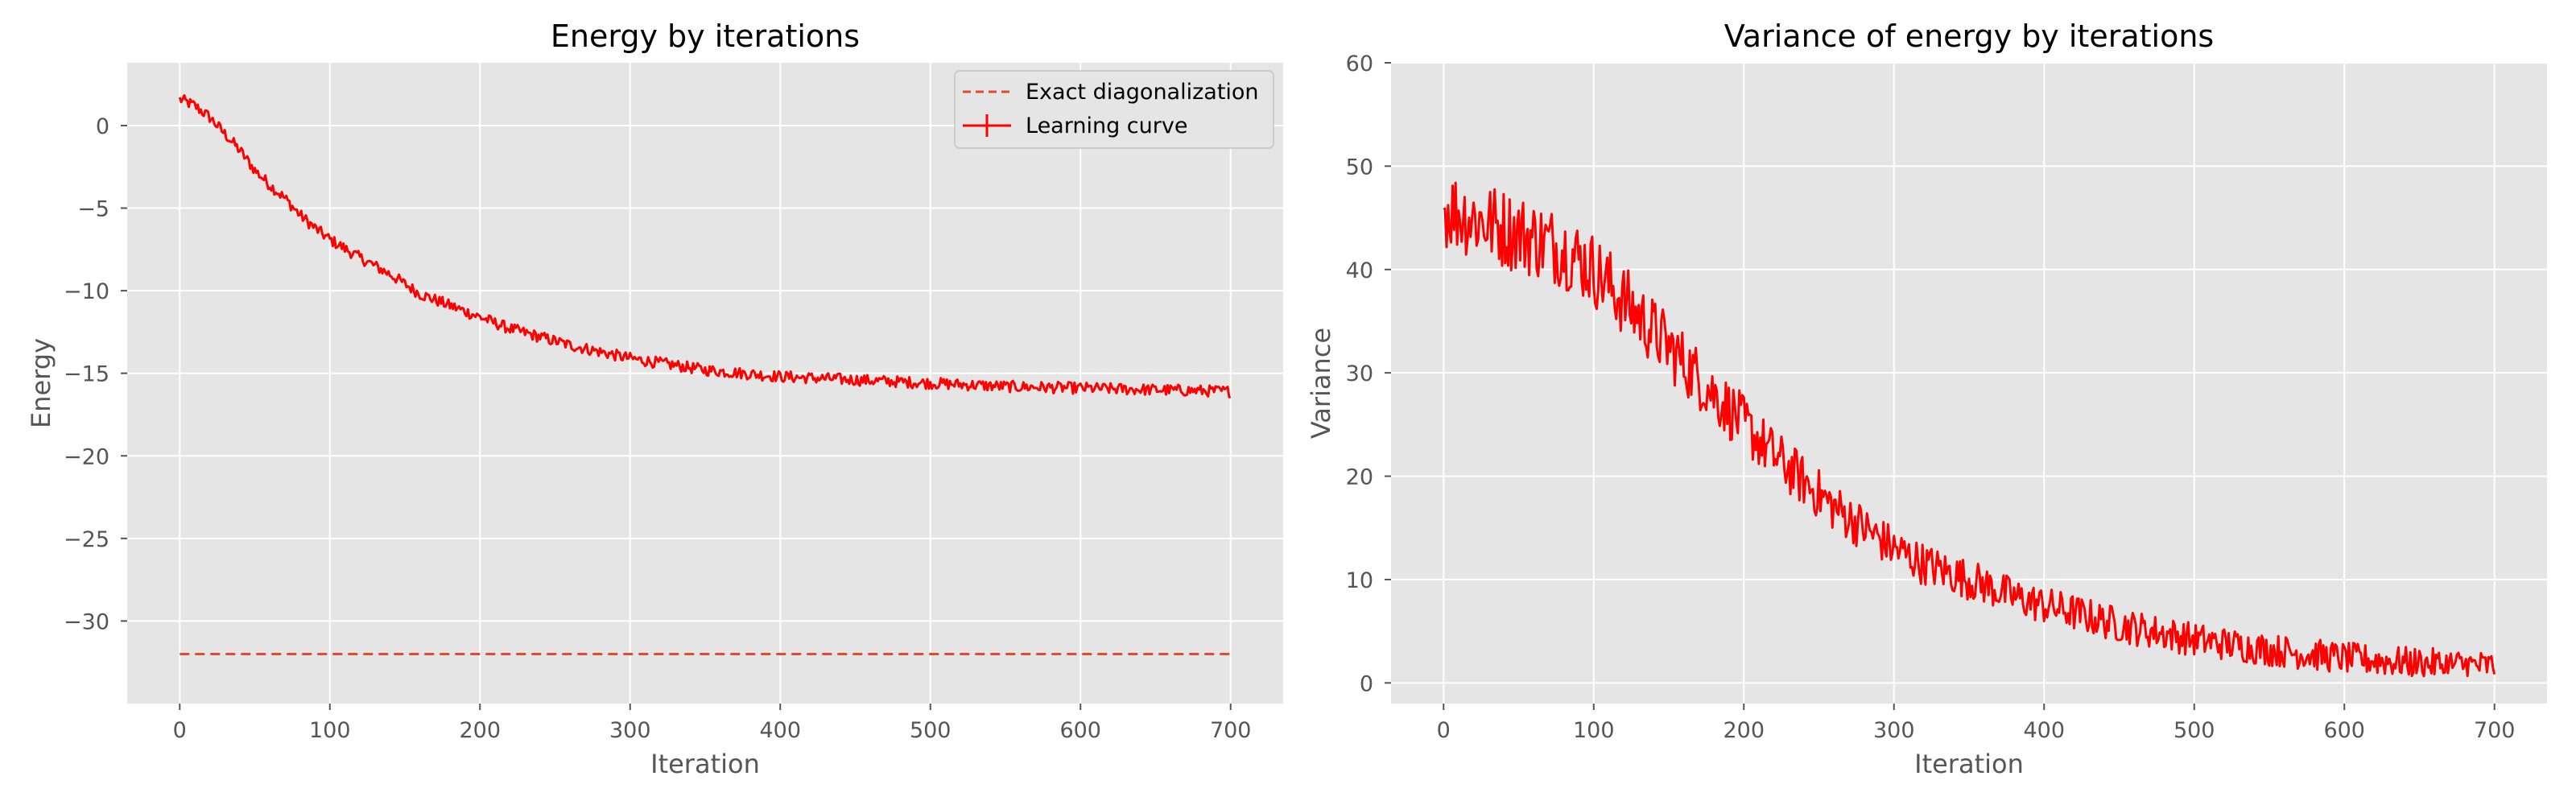 Image resolution: width=2576 pixels, height=805 pixels. What do you see at coordinates (86, 374) in the screenshot?
I see `y-tick-label: −15` at bounding box center [86, 374].